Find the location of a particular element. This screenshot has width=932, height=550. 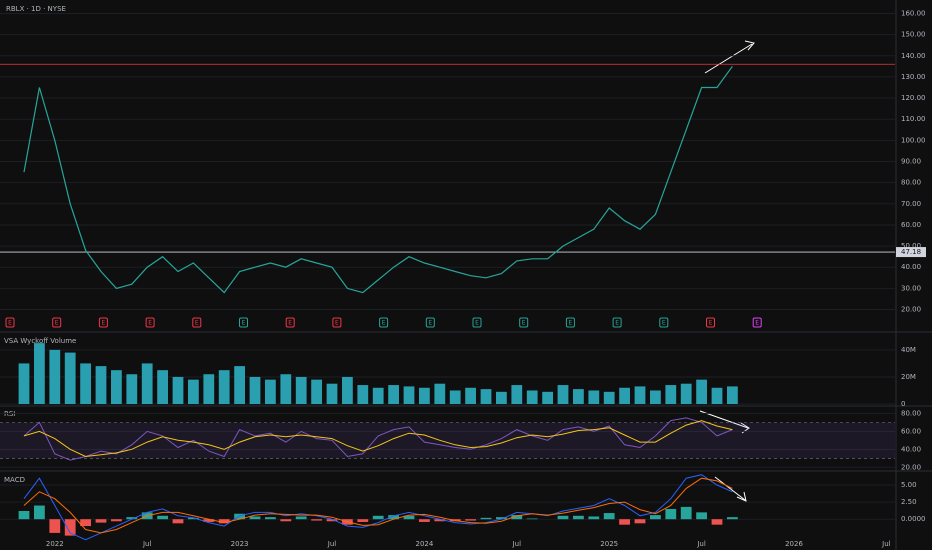

y-tick-label: 40.00 is located at coordinates (911, 267).